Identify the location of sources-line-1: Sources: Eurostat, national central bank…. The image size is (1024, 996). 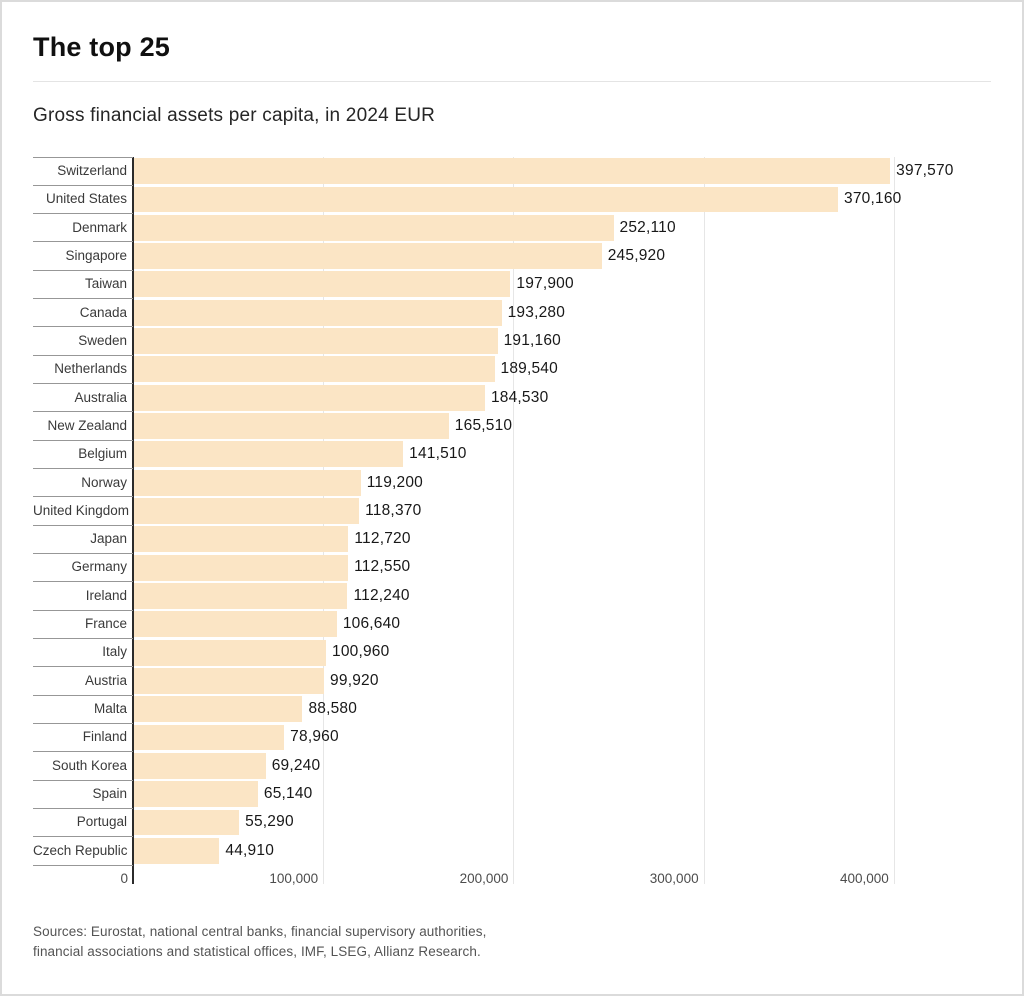
(260, 931).